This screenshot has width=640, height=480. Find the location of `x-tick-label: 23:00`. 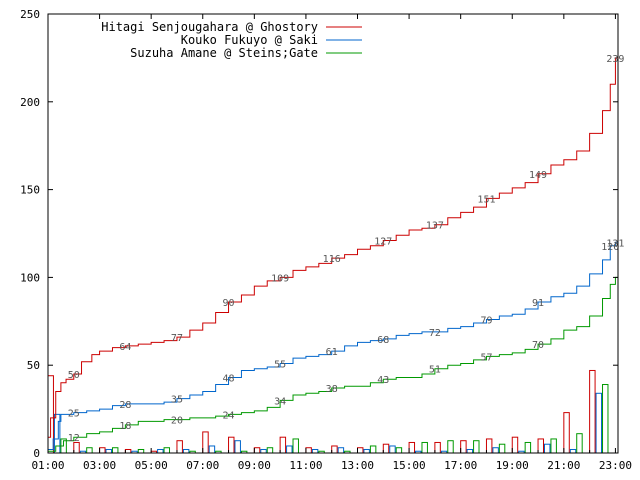

x-tick-label: 23:00 is located at coordinates (615, 465).